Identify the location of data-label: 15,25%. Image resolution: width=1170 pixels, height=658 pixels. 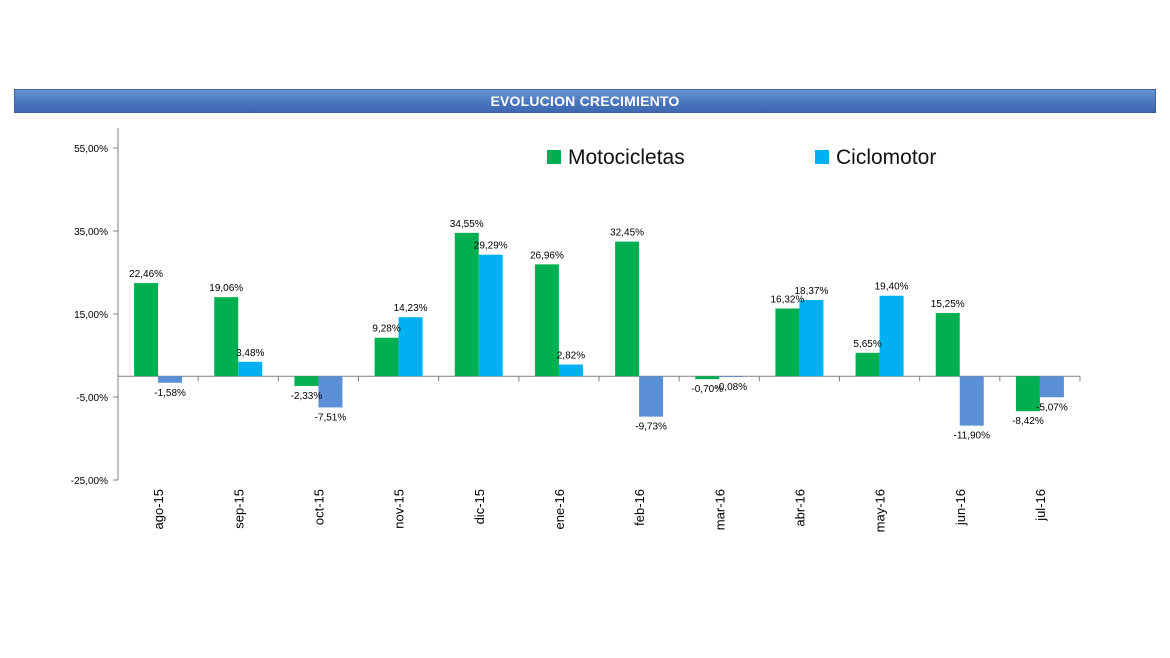
(948, 304).